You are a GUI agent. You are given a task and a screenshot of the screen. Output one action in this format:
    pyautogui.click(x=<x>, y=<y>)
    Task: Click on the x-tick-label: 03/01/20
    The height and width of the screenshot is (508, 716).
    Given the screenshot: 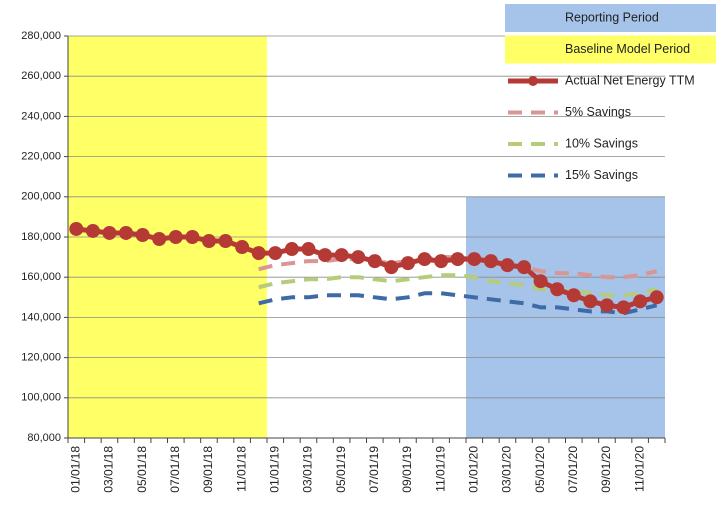 What is the action you would take?
    pyautogui.click(x=507, y=469)
    